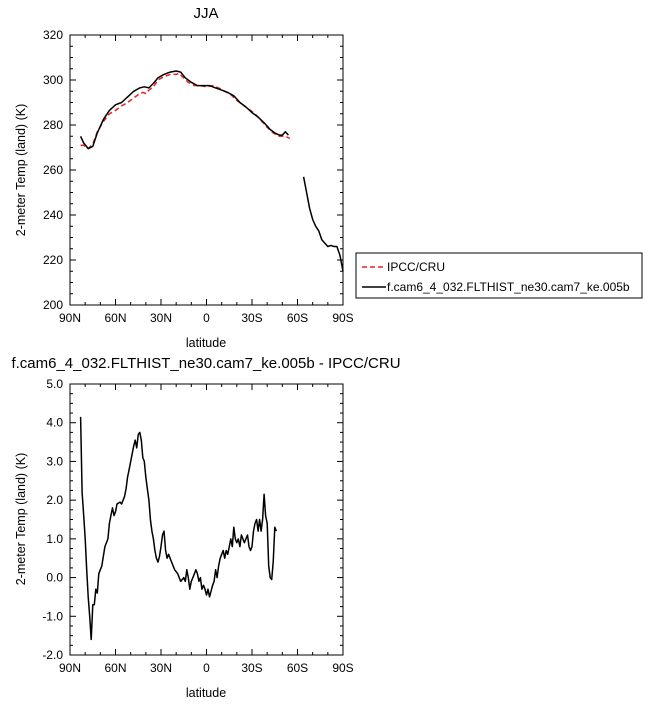  I want to click on chart1-series, so click(211, 171).